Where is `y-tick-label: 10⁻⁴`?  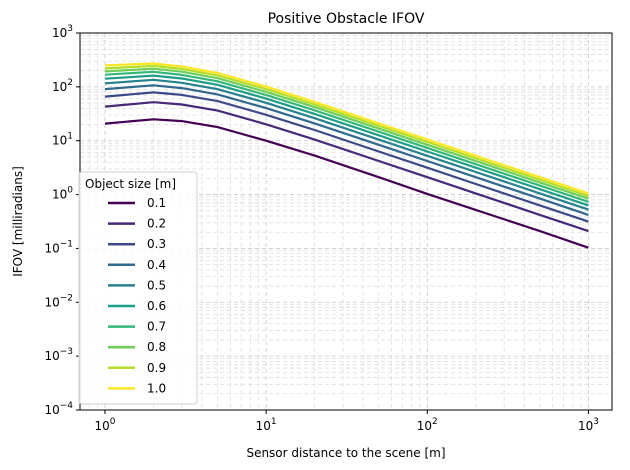 y-tick-label: 10⁻⁴ is located at coordinates (58, 409).